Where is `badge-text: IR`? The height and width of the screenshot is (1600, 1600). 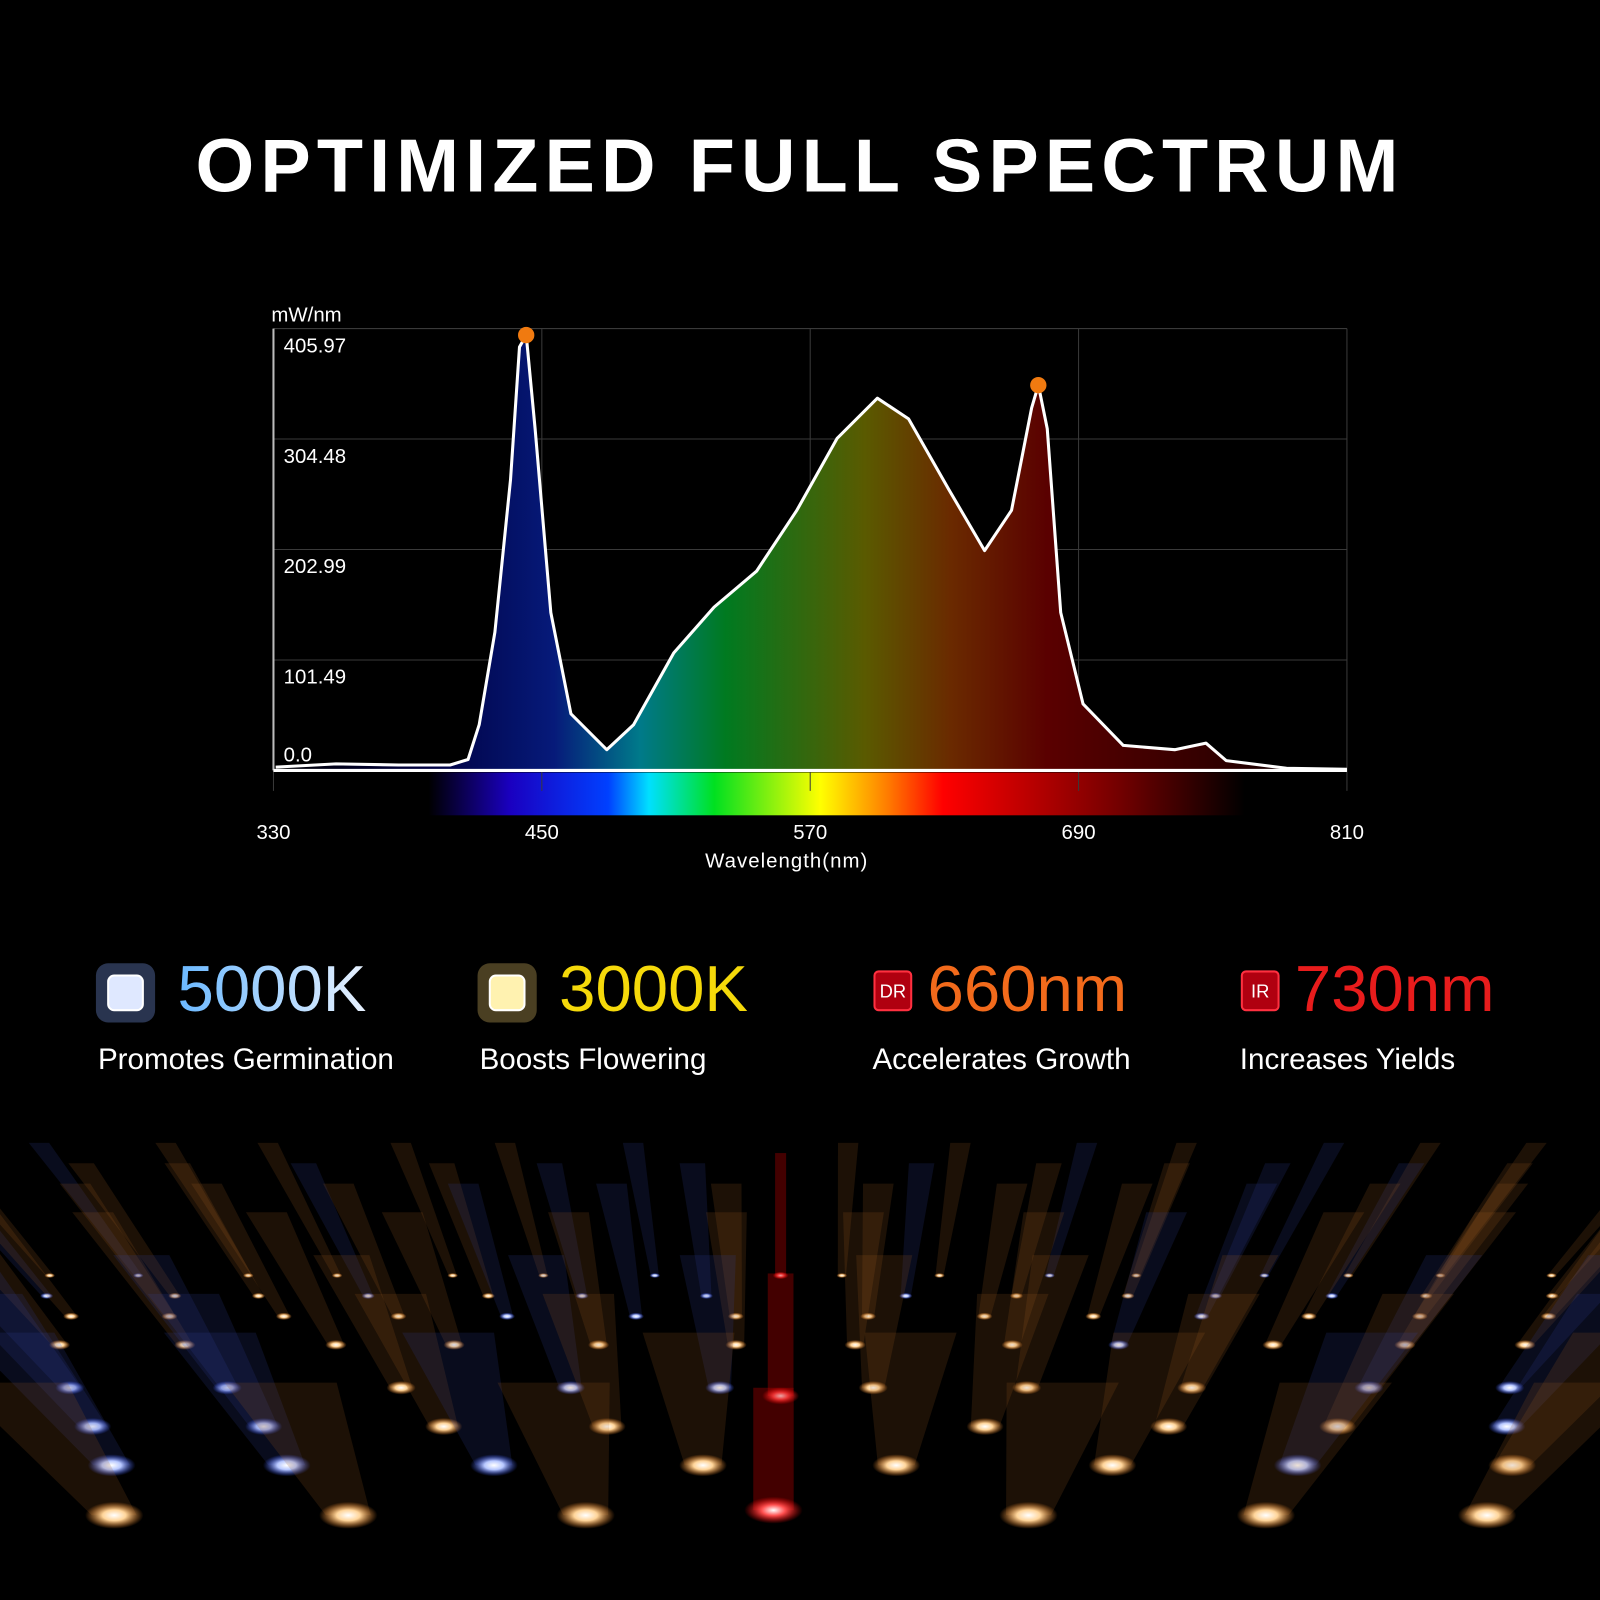 badge-text: IR is located at coordinates (1260, 991).